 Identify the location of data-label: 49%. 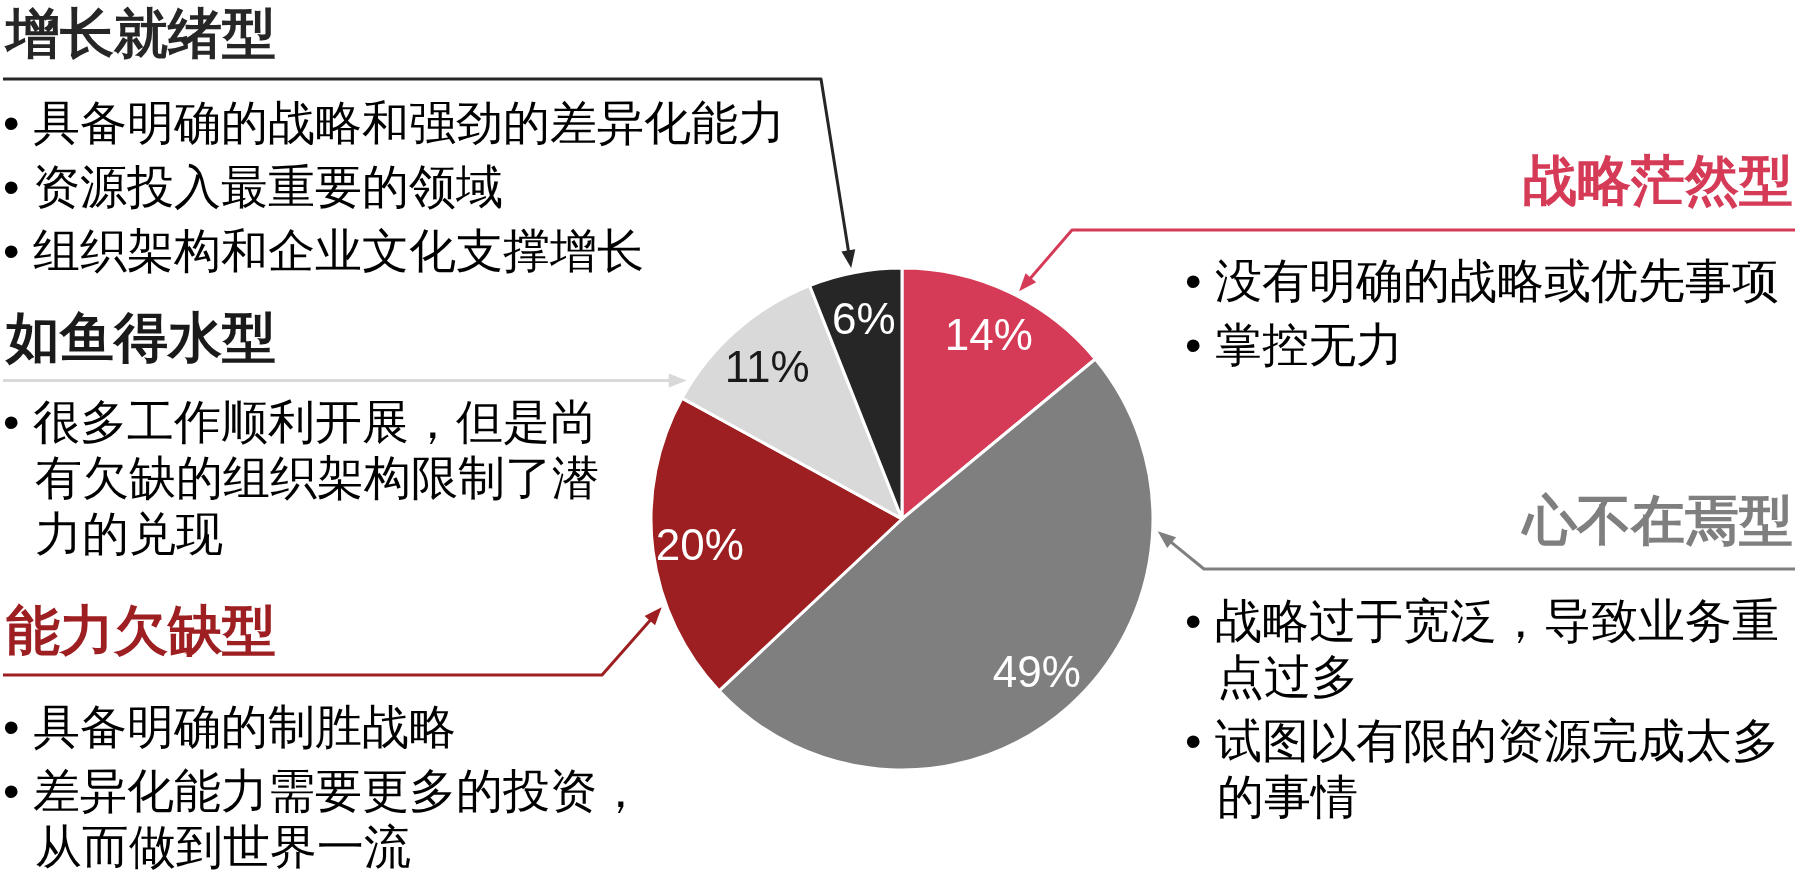
(1036, 672).